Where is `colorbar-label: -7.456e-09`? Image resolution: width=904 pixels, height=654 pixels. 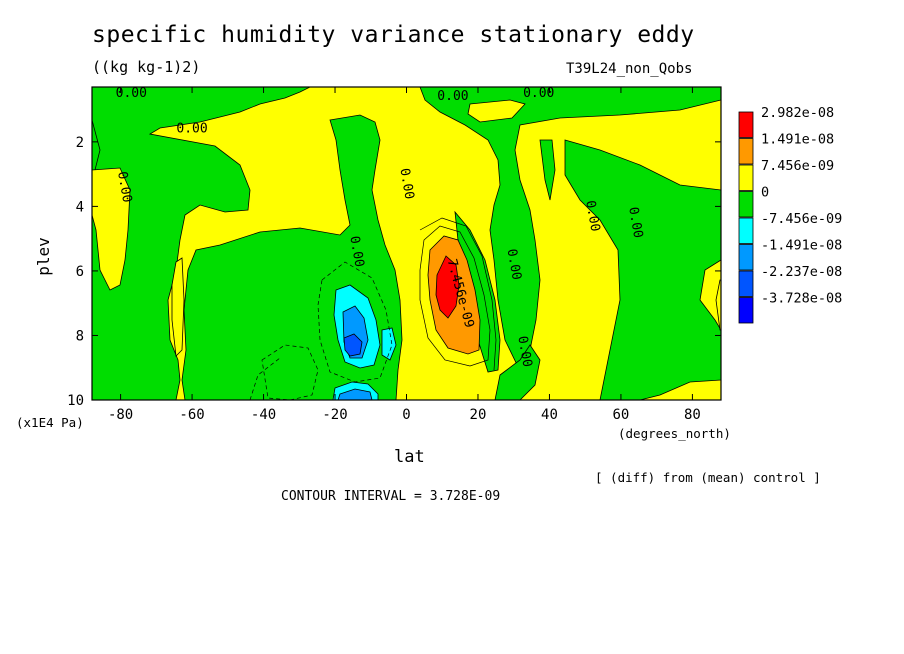
colorbar-label: -7.456e-09 is located at coordinates (801, 219).